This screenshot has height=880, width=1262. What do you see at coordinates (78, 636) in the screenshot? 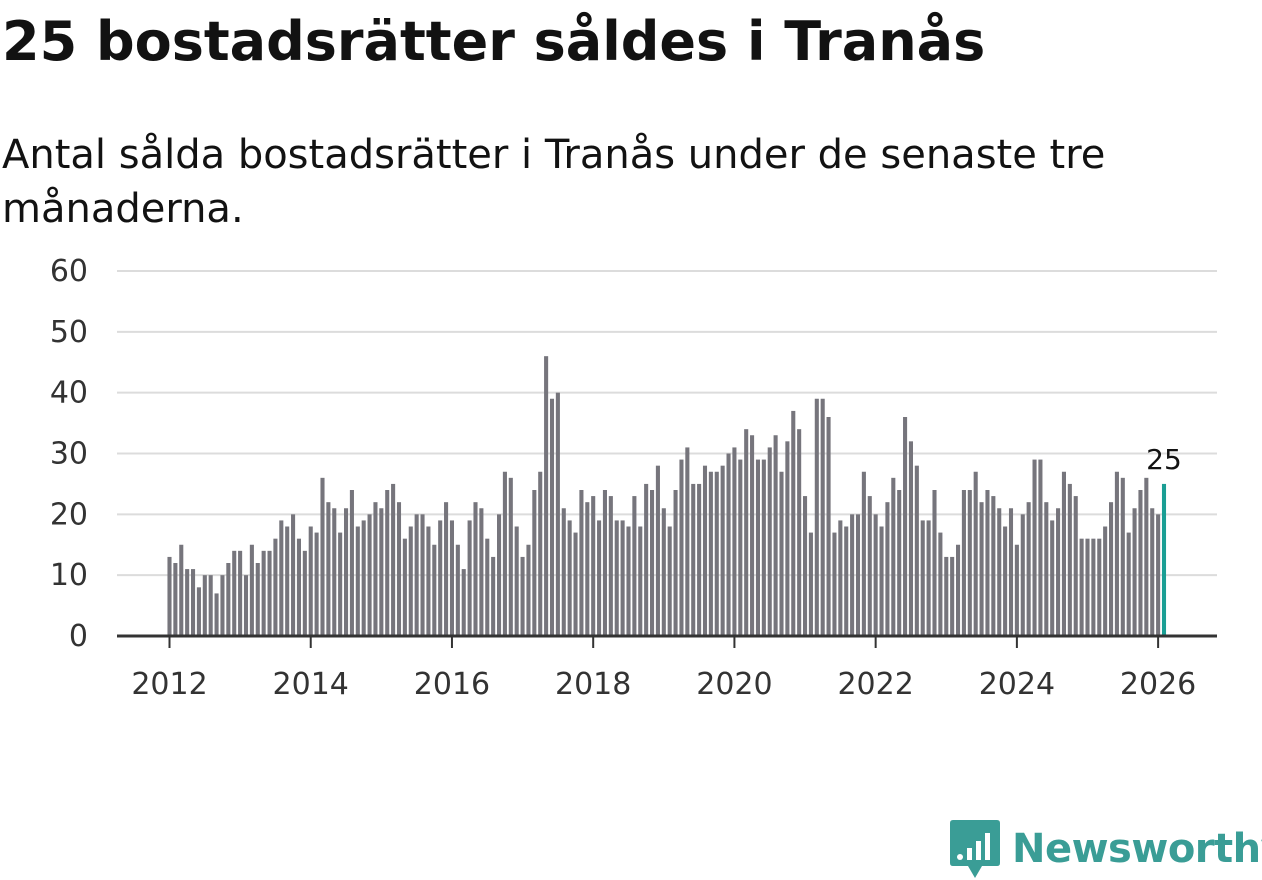
I see `y-tick-label: 0` at bounding box center [78, 636].